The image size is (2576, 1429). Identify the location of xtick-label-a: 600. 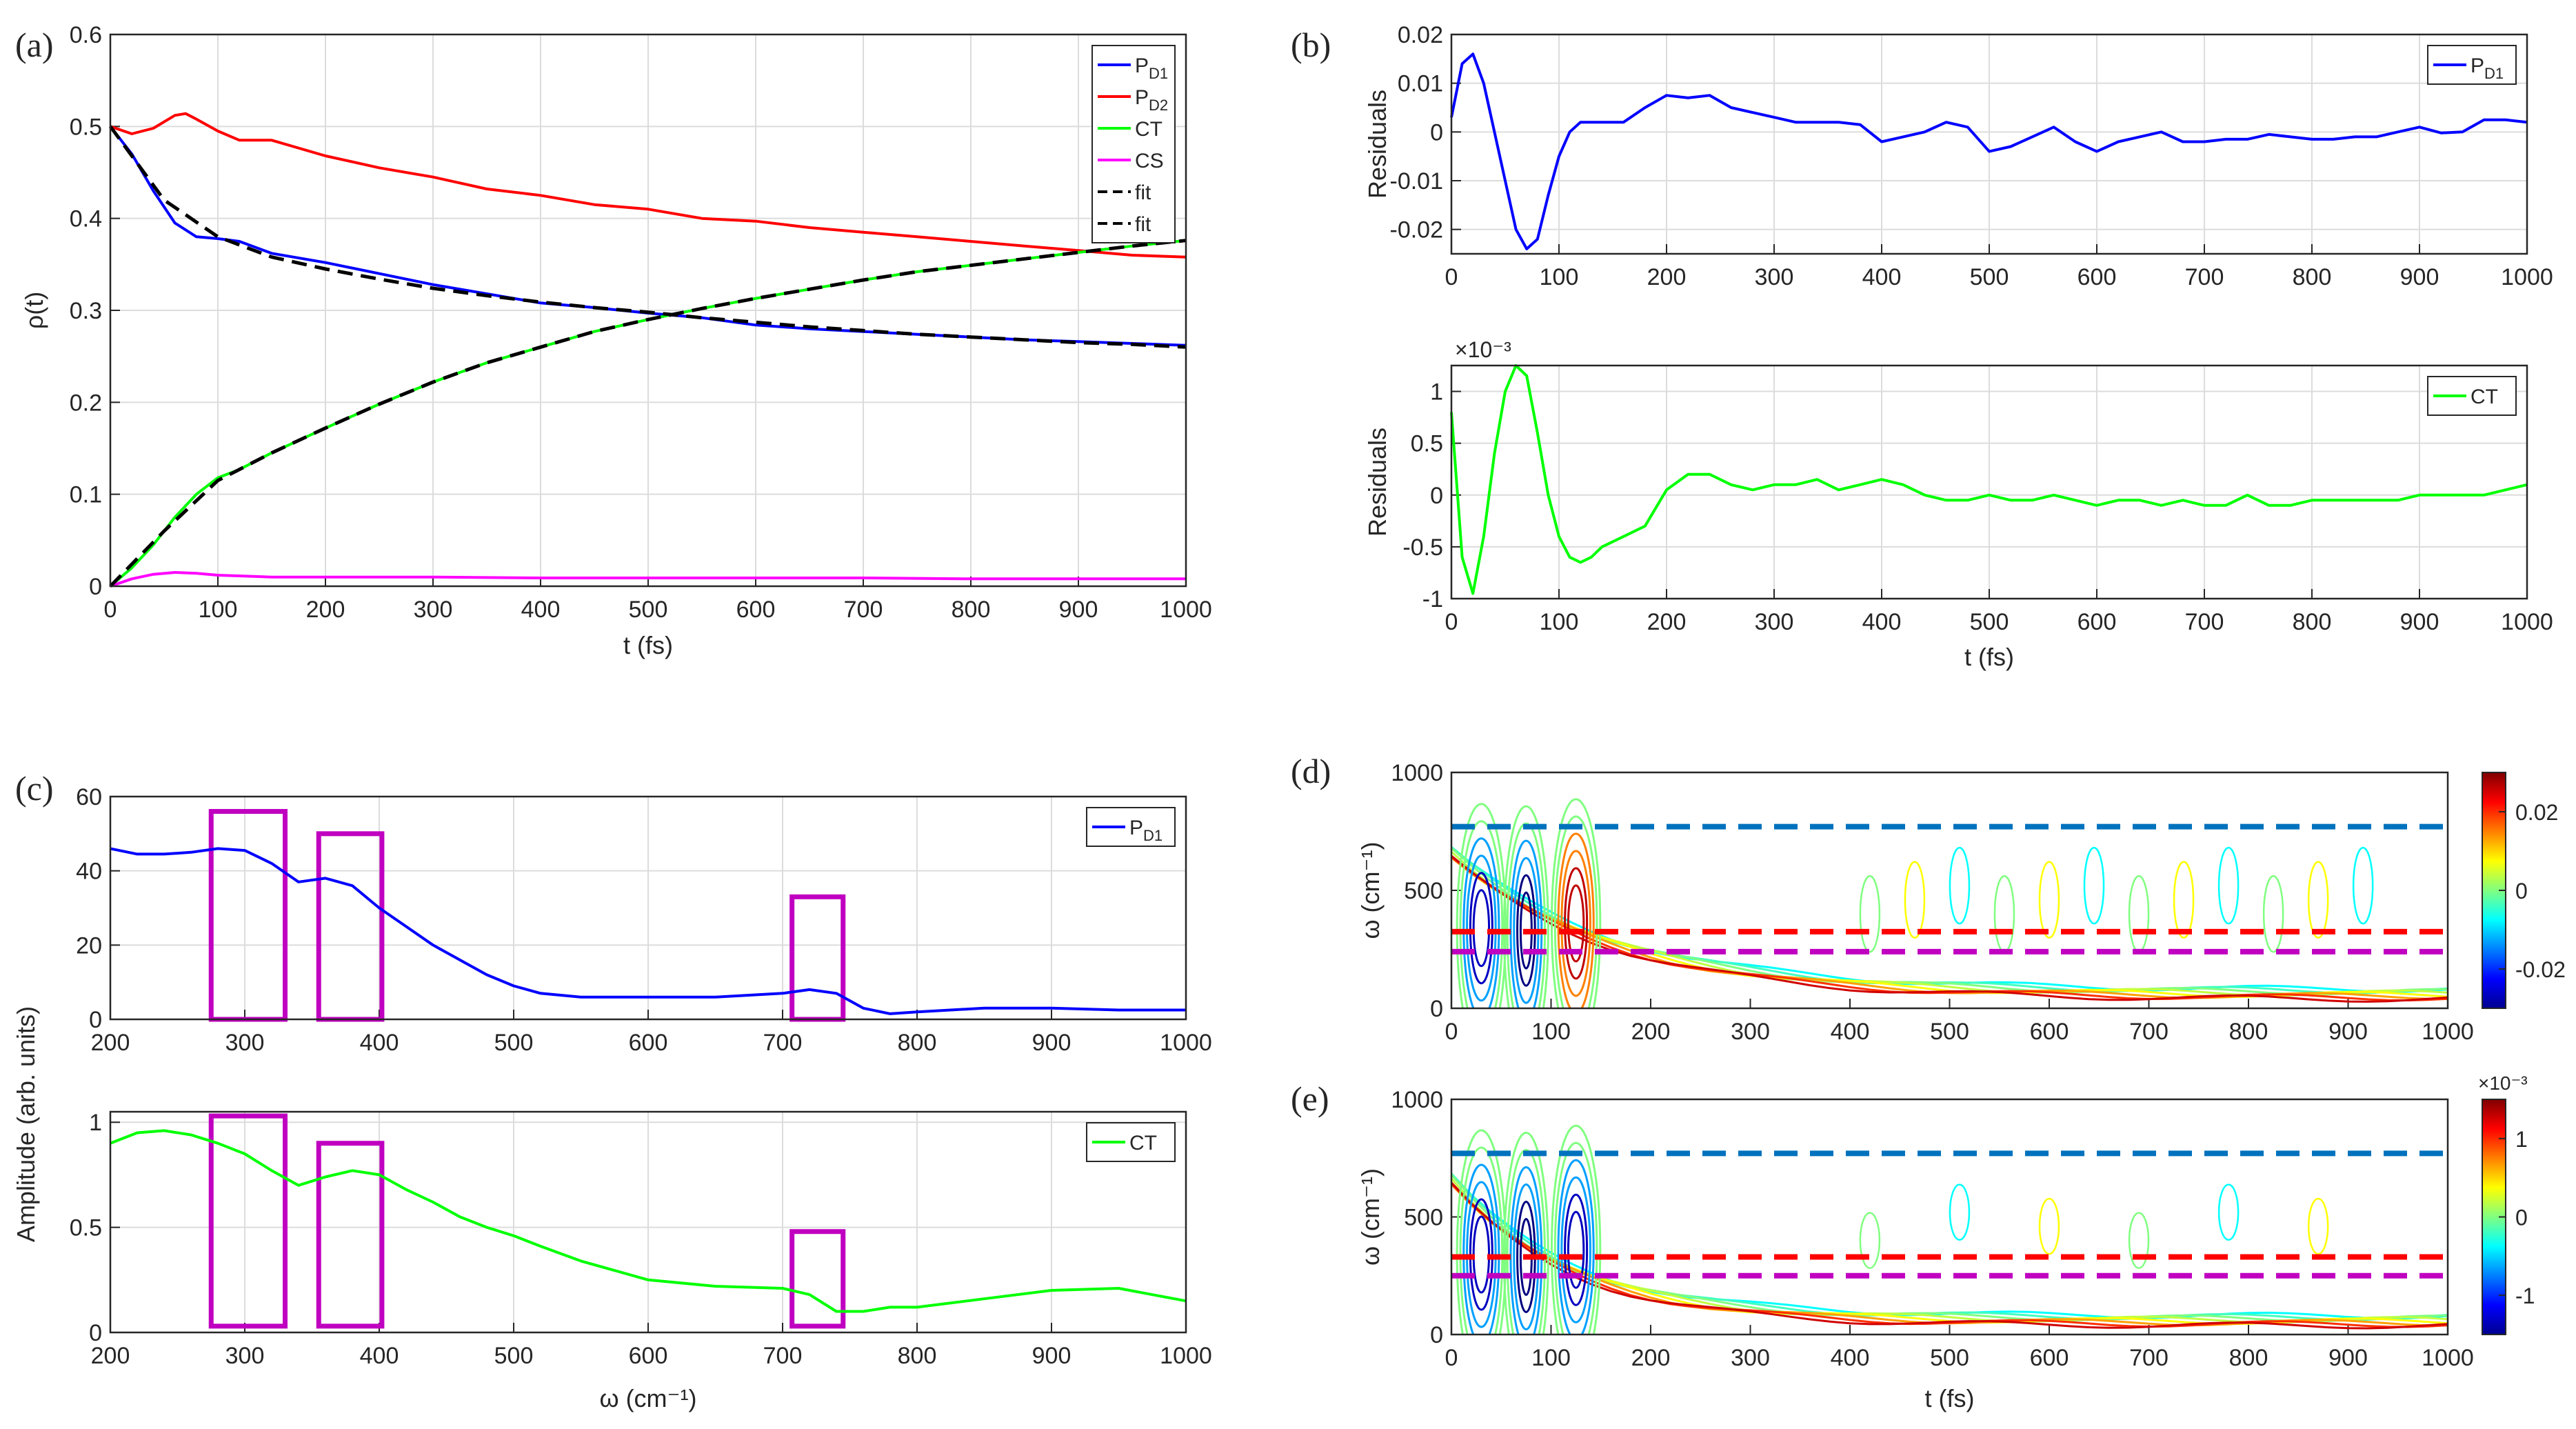
(756, 610).